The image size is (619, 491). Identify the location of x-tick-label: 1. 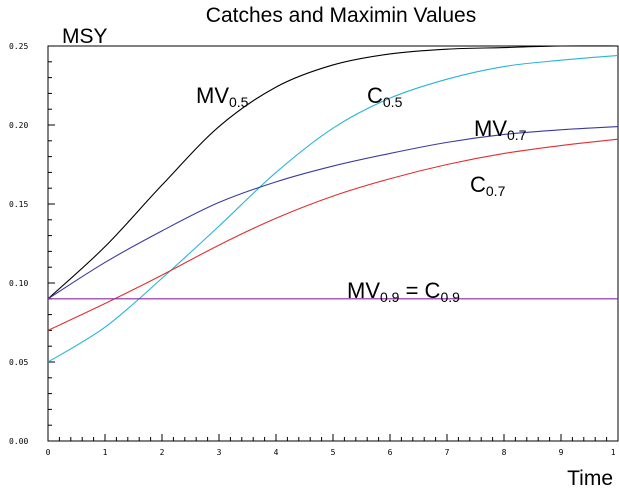
(105, 452).